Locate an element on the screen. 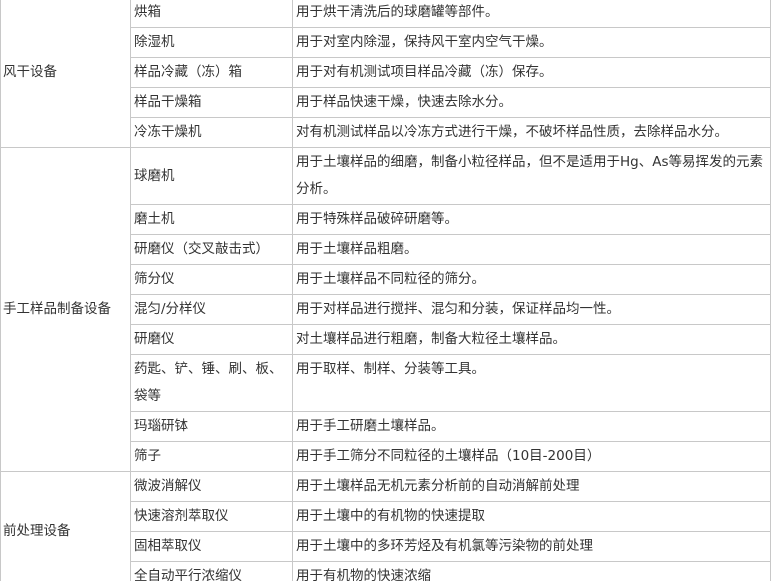 The image size is (772, 581). table-row: 药匙、铲、锤、刷、板、袋等 用于取样、制样、分装等工具。 is located at coordinates (386, 383).